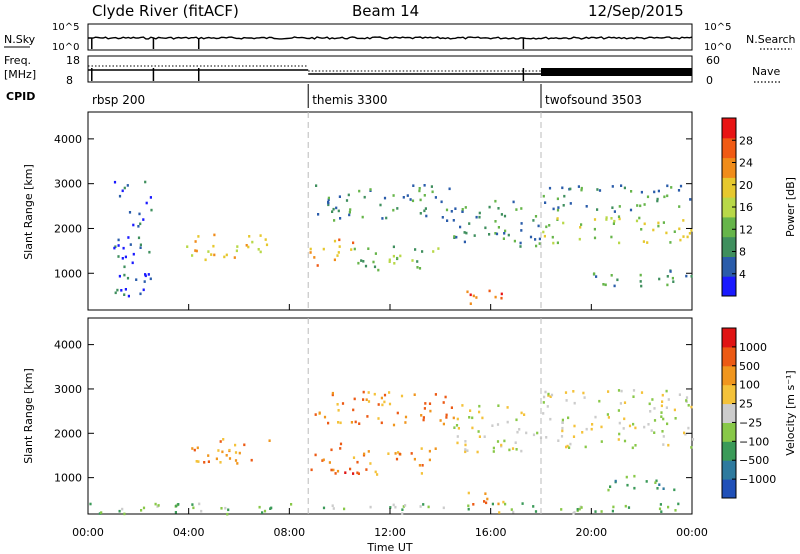 This screenshot has width=800, height=554. What do you see at coordinates (771, 39) in the screenshot?
I see `nsearch-label: N.Search` at bounding box center [771, 39].